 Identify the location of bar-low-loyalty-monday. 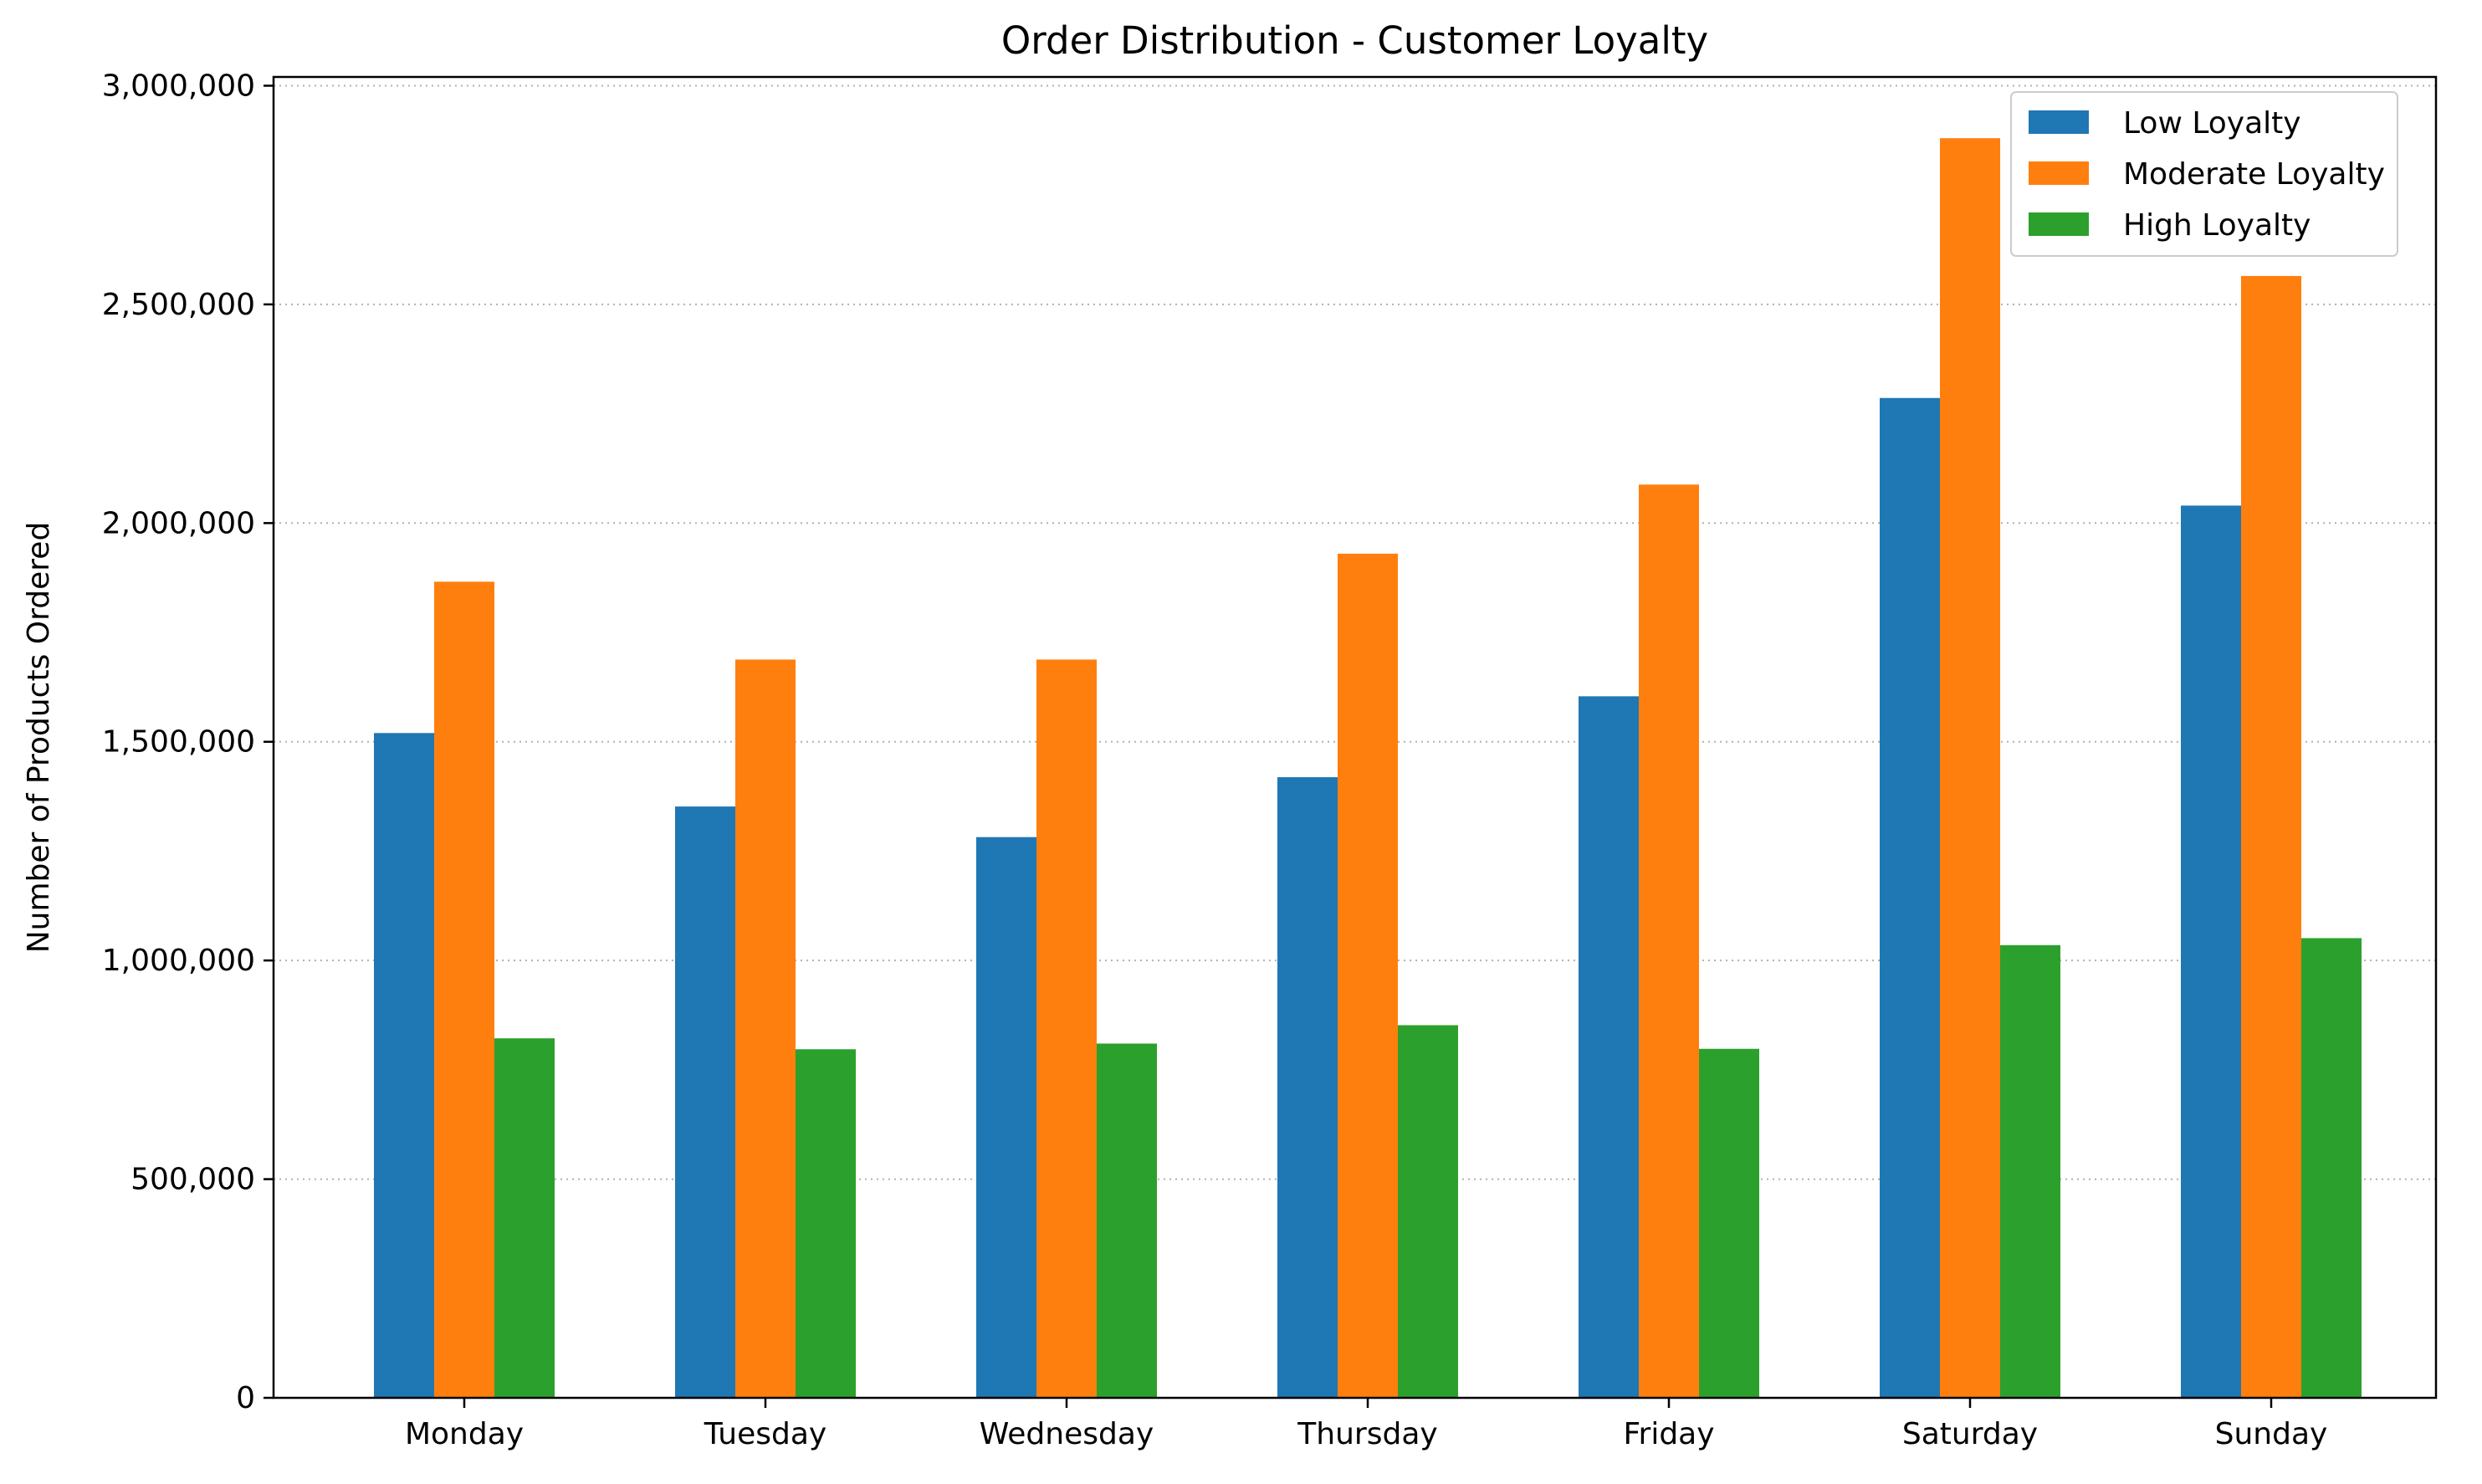
(404, 1065).